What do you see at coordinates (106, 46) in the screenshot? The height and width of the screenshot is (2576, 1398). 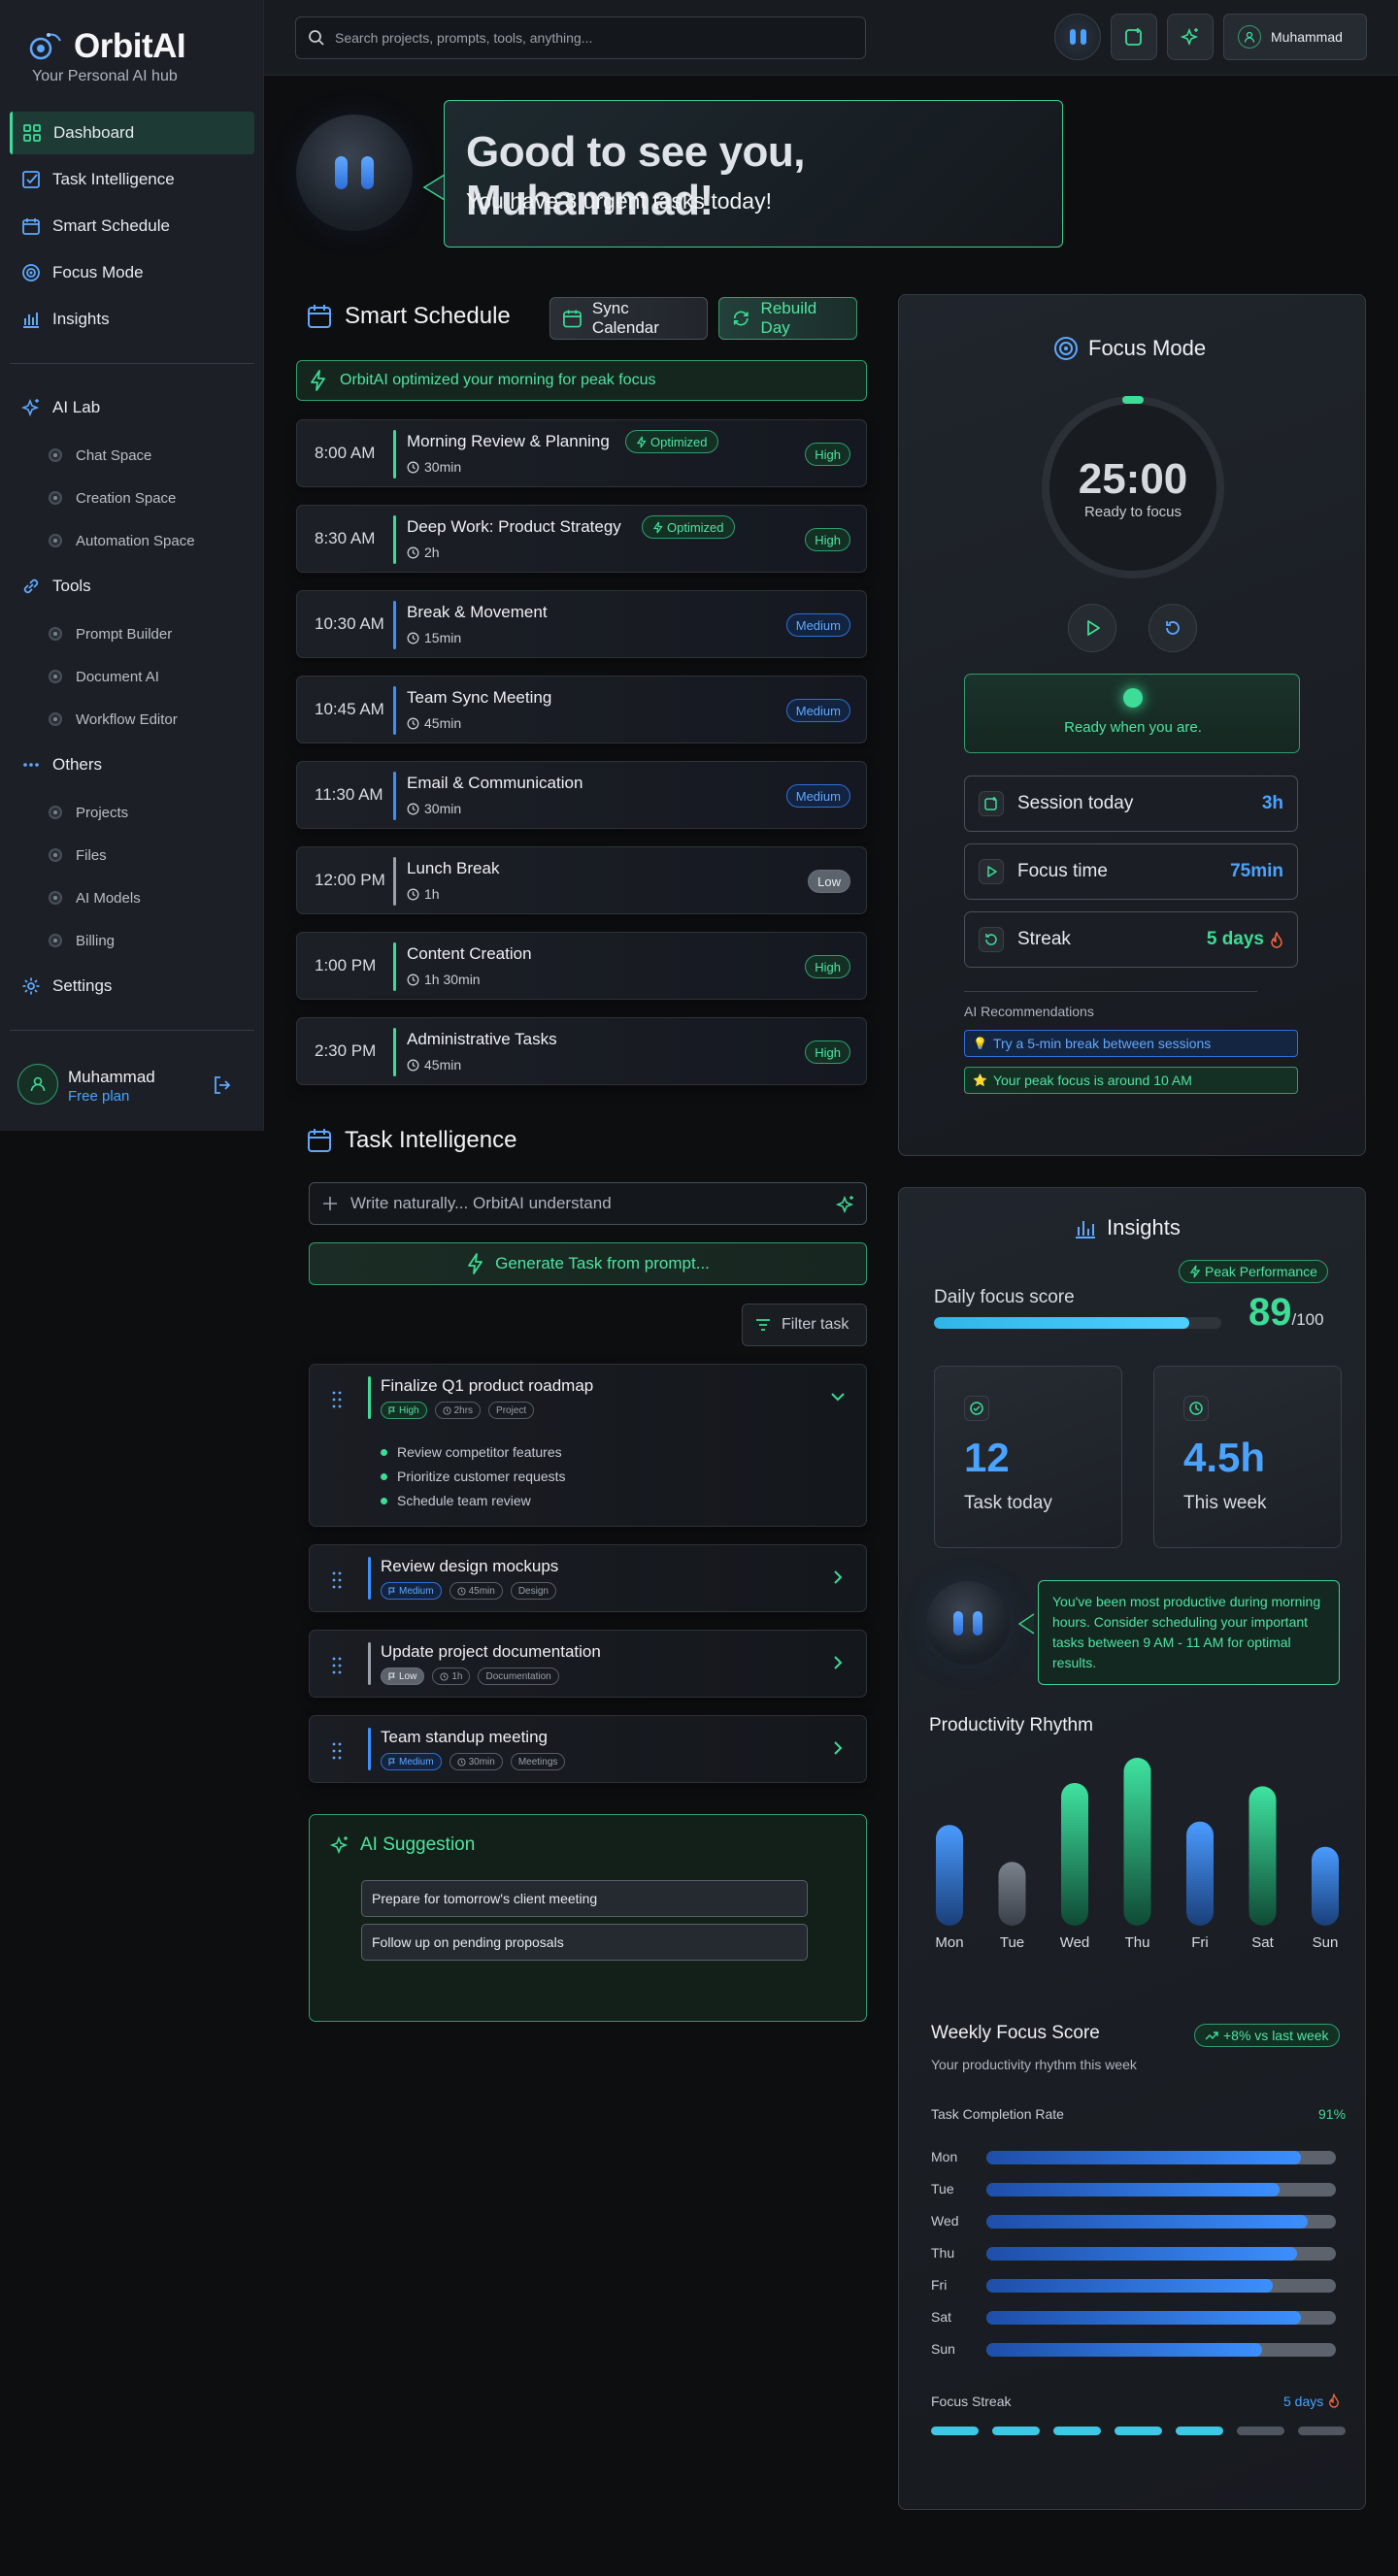 I see `brand-logo: OrbitAI` at bounding box center [106, 46].